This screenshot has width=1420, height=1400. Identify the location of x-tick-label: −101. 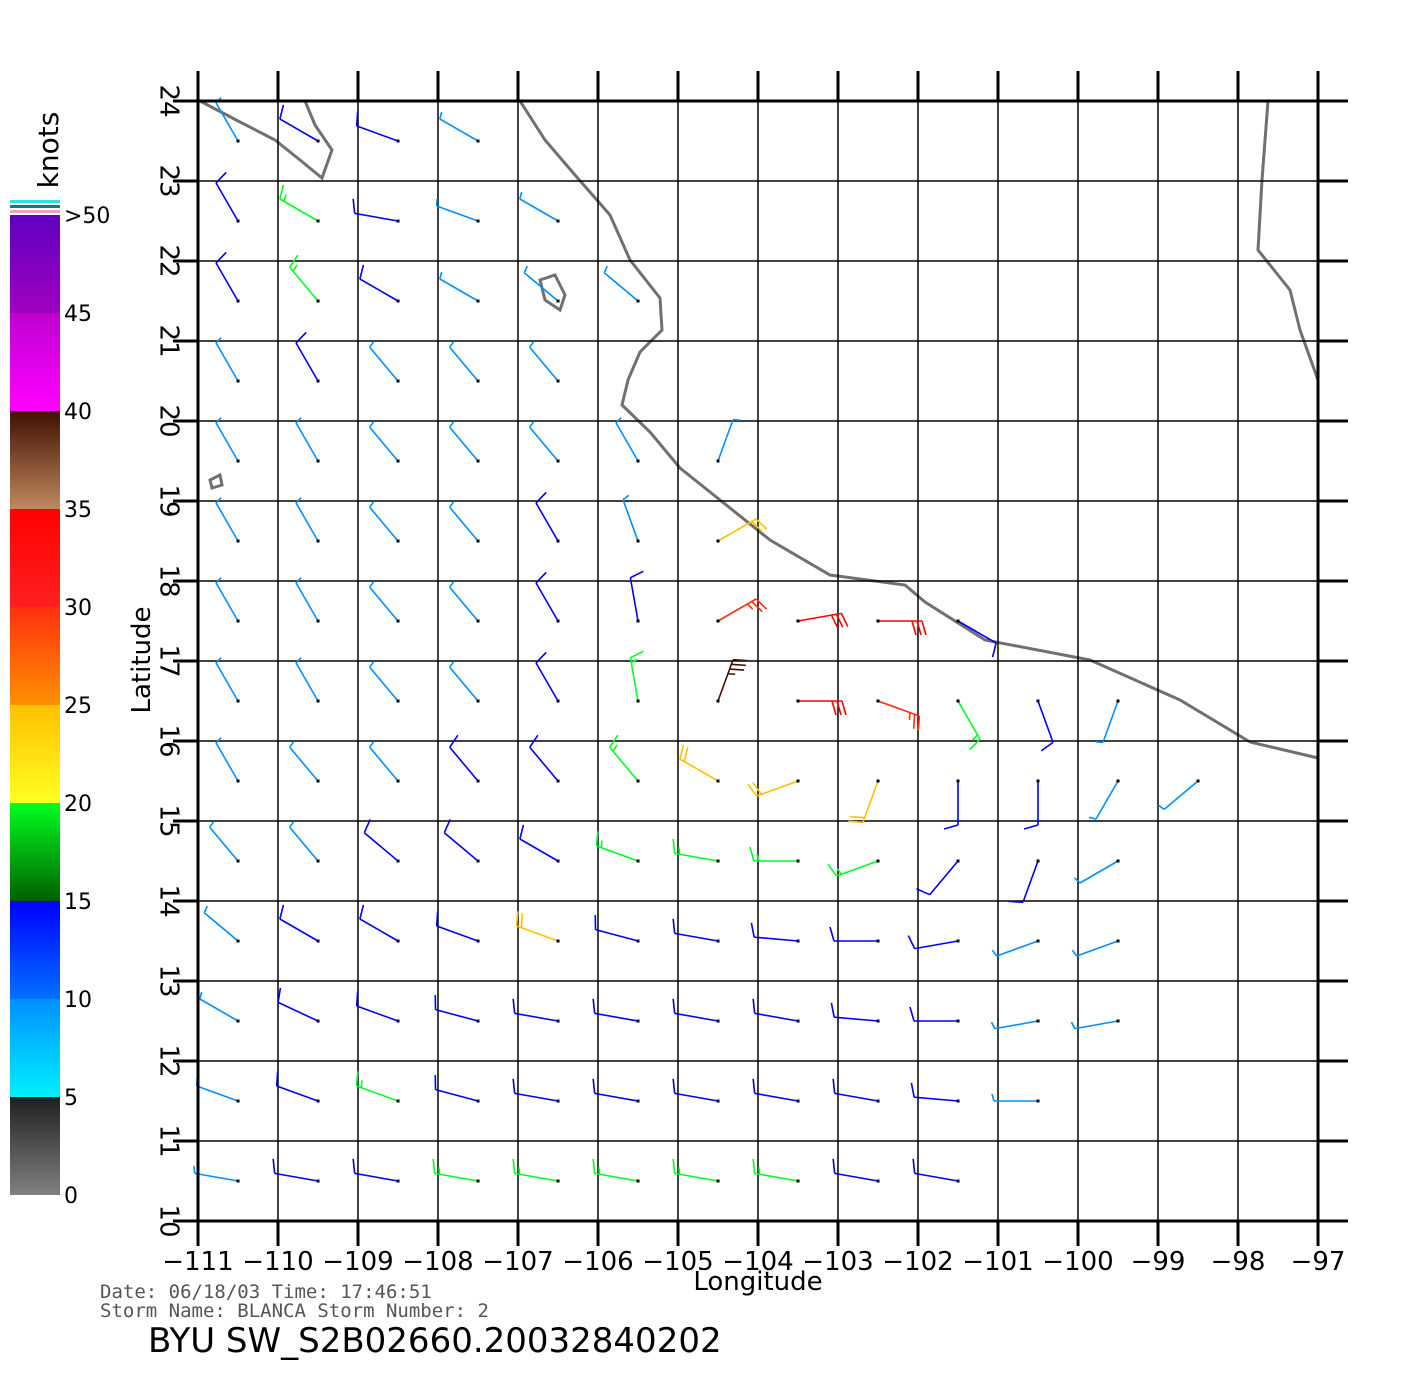
(997, 1262).